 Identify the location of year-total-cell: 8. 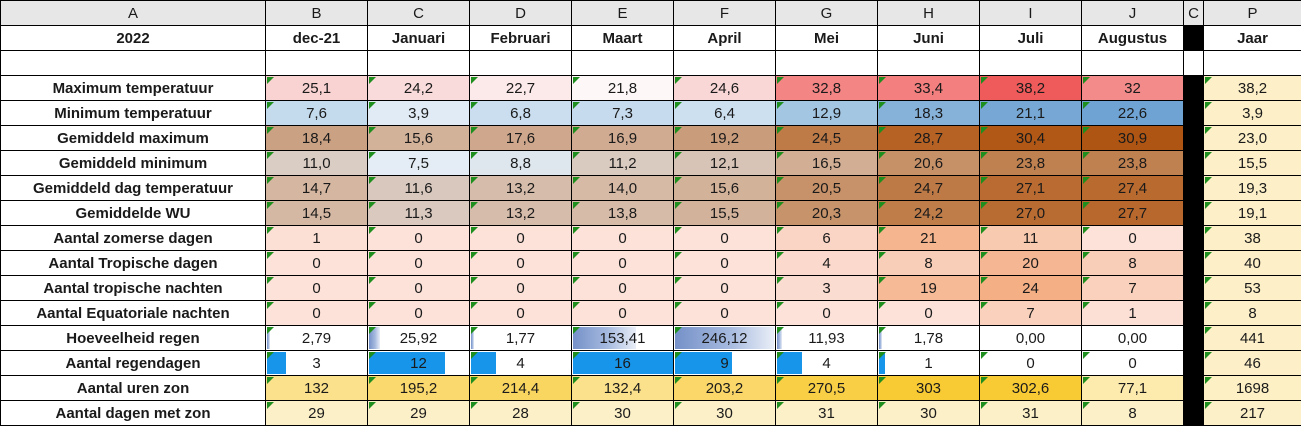
(1252, 313).